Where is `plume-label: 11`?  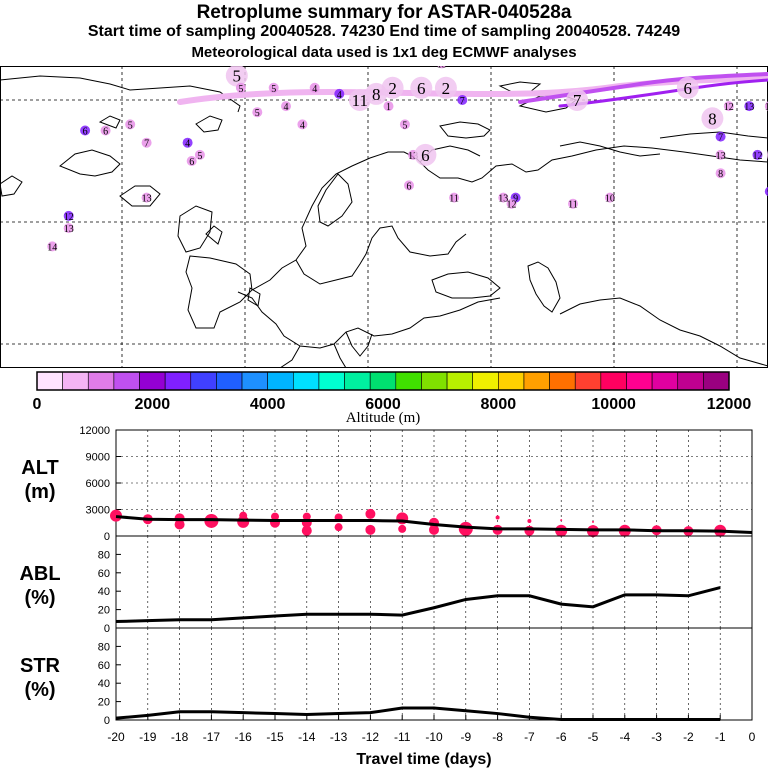
plume-label: 11 is located at coordinates (573, 205).